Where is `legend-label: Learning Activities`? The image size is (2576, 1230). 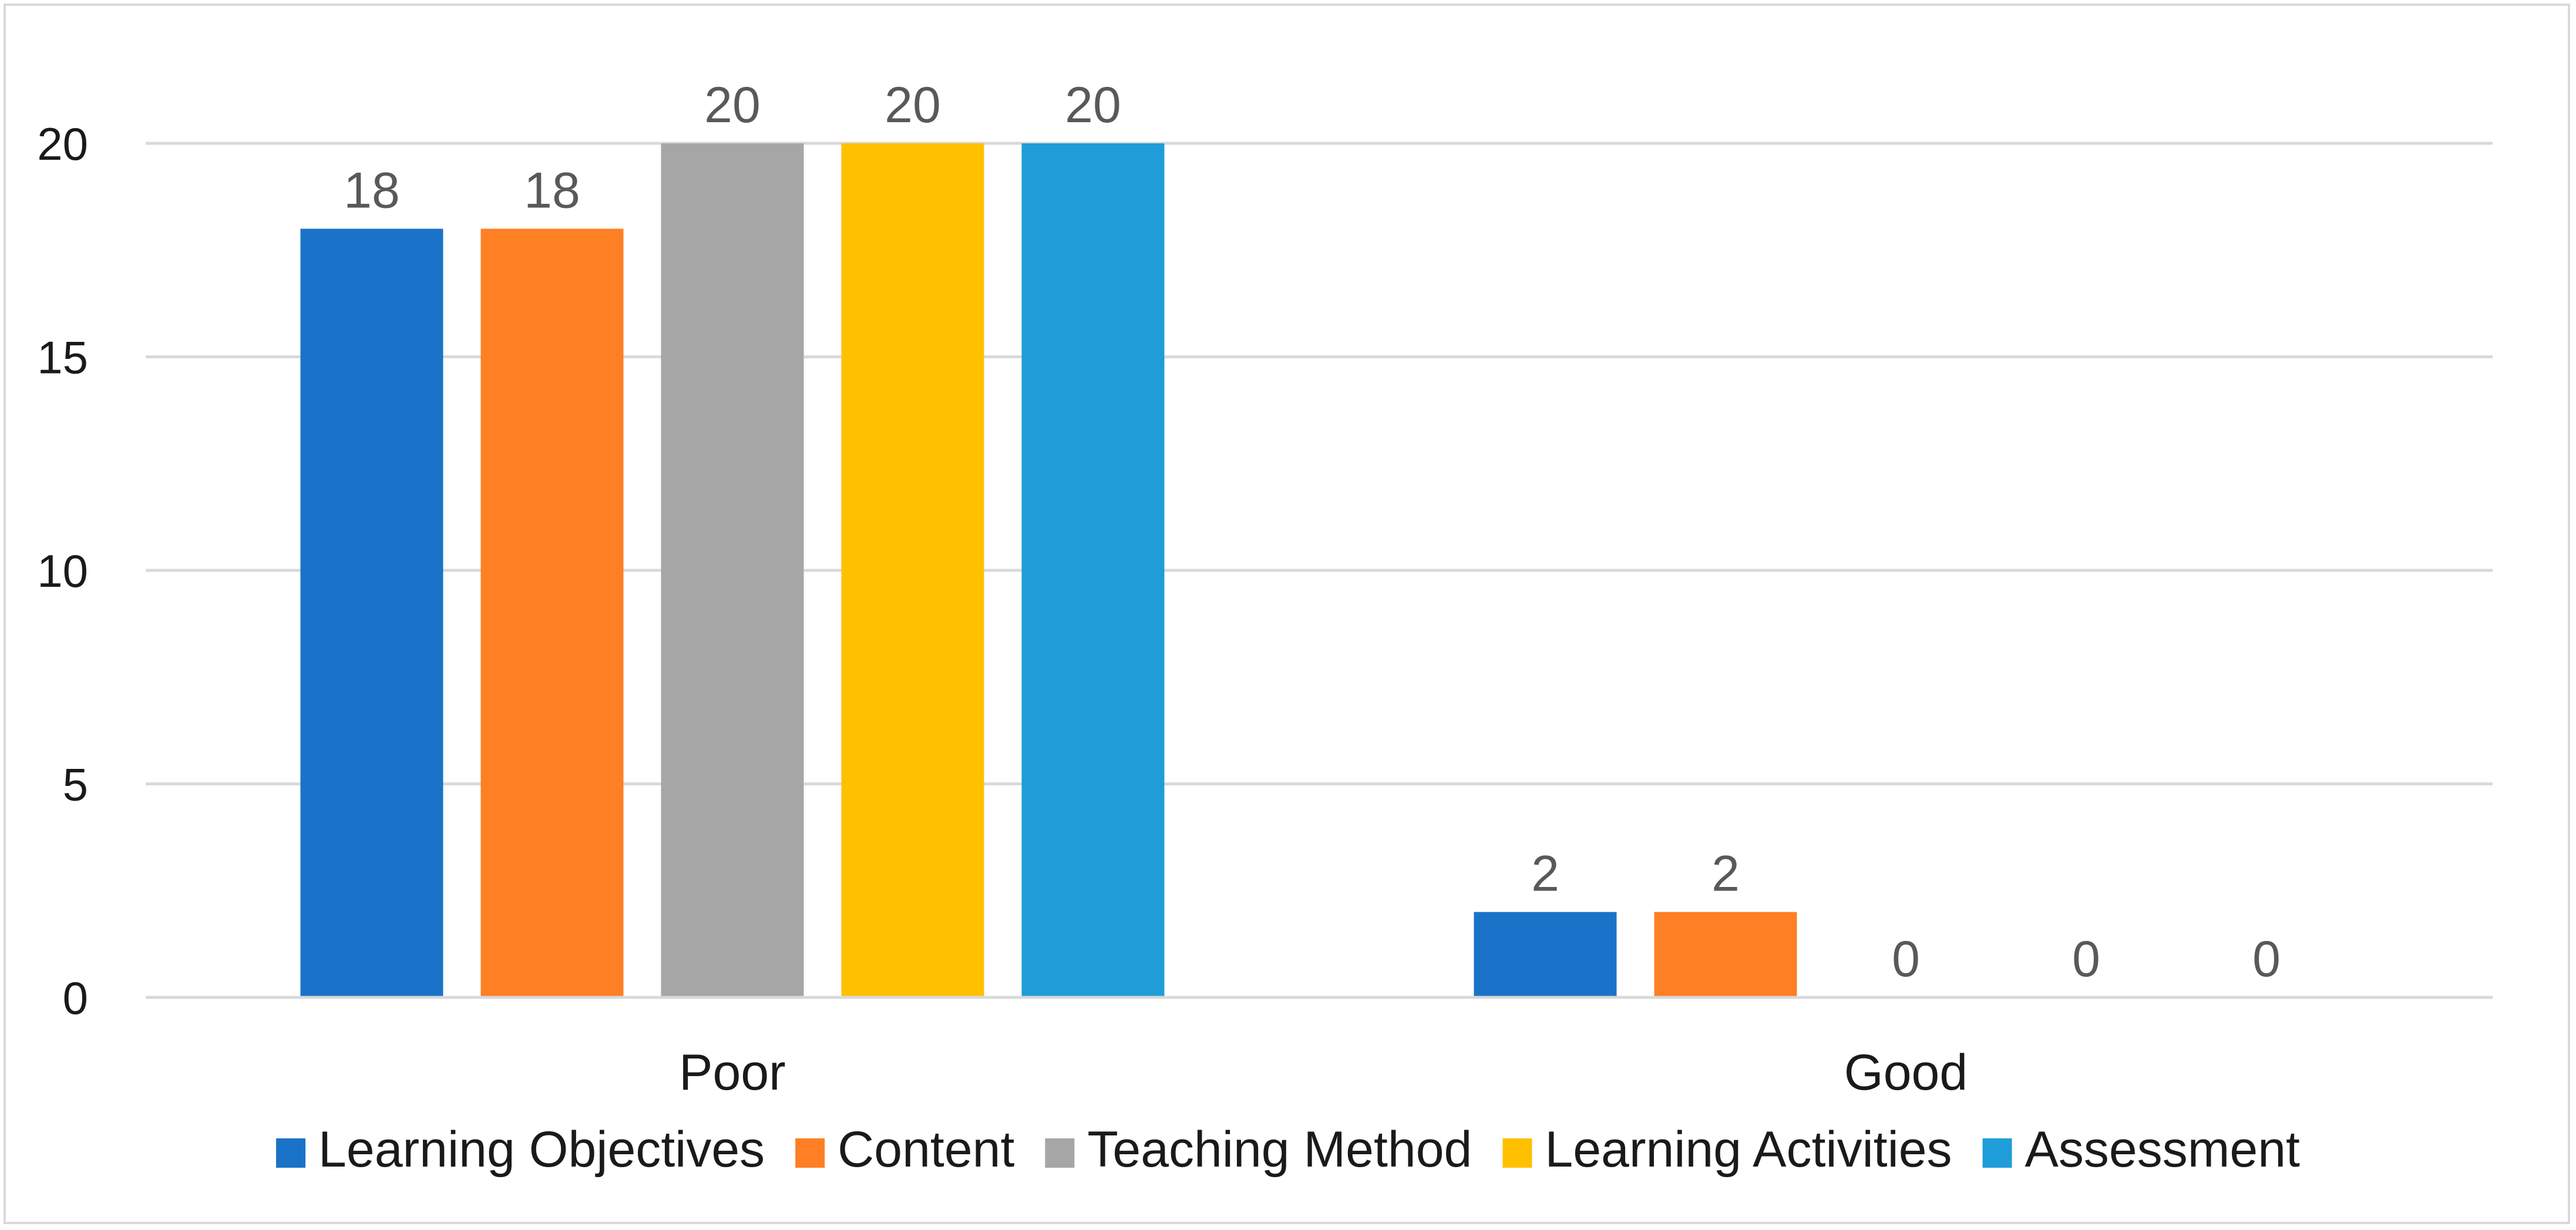
legend-label: Learning Activities is located at coordinates (1748, 1150).